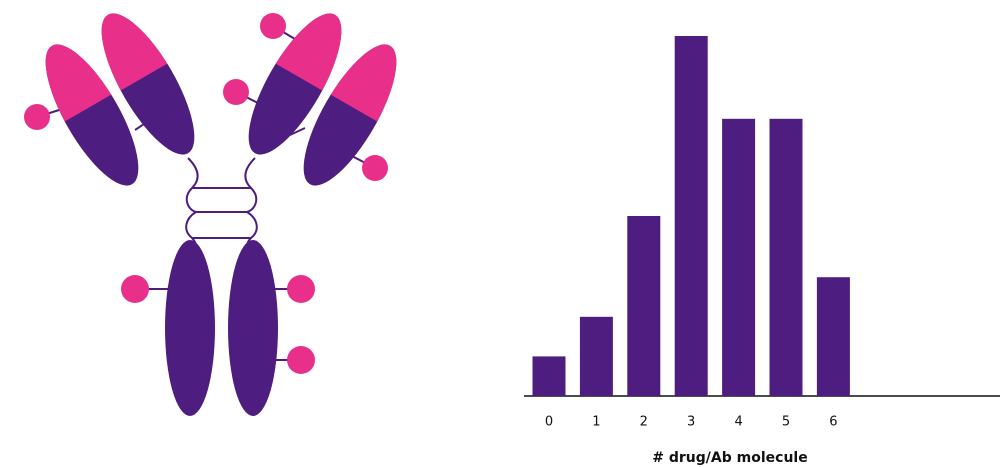 The width and height of the screenshot is (1006, 467). What do you see at coordinates (833, 422) in the screenshot?
I see `x-tick-label: 6` at bounding box center [833, 422].